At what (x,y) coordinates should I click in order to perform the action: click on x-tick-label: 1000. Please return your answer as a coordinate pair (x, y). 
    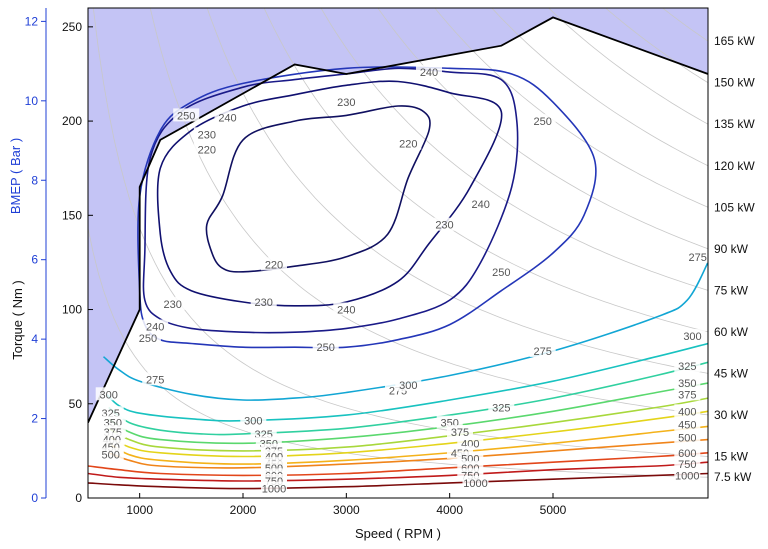
    Looking at the image, I should click on (139, 510).